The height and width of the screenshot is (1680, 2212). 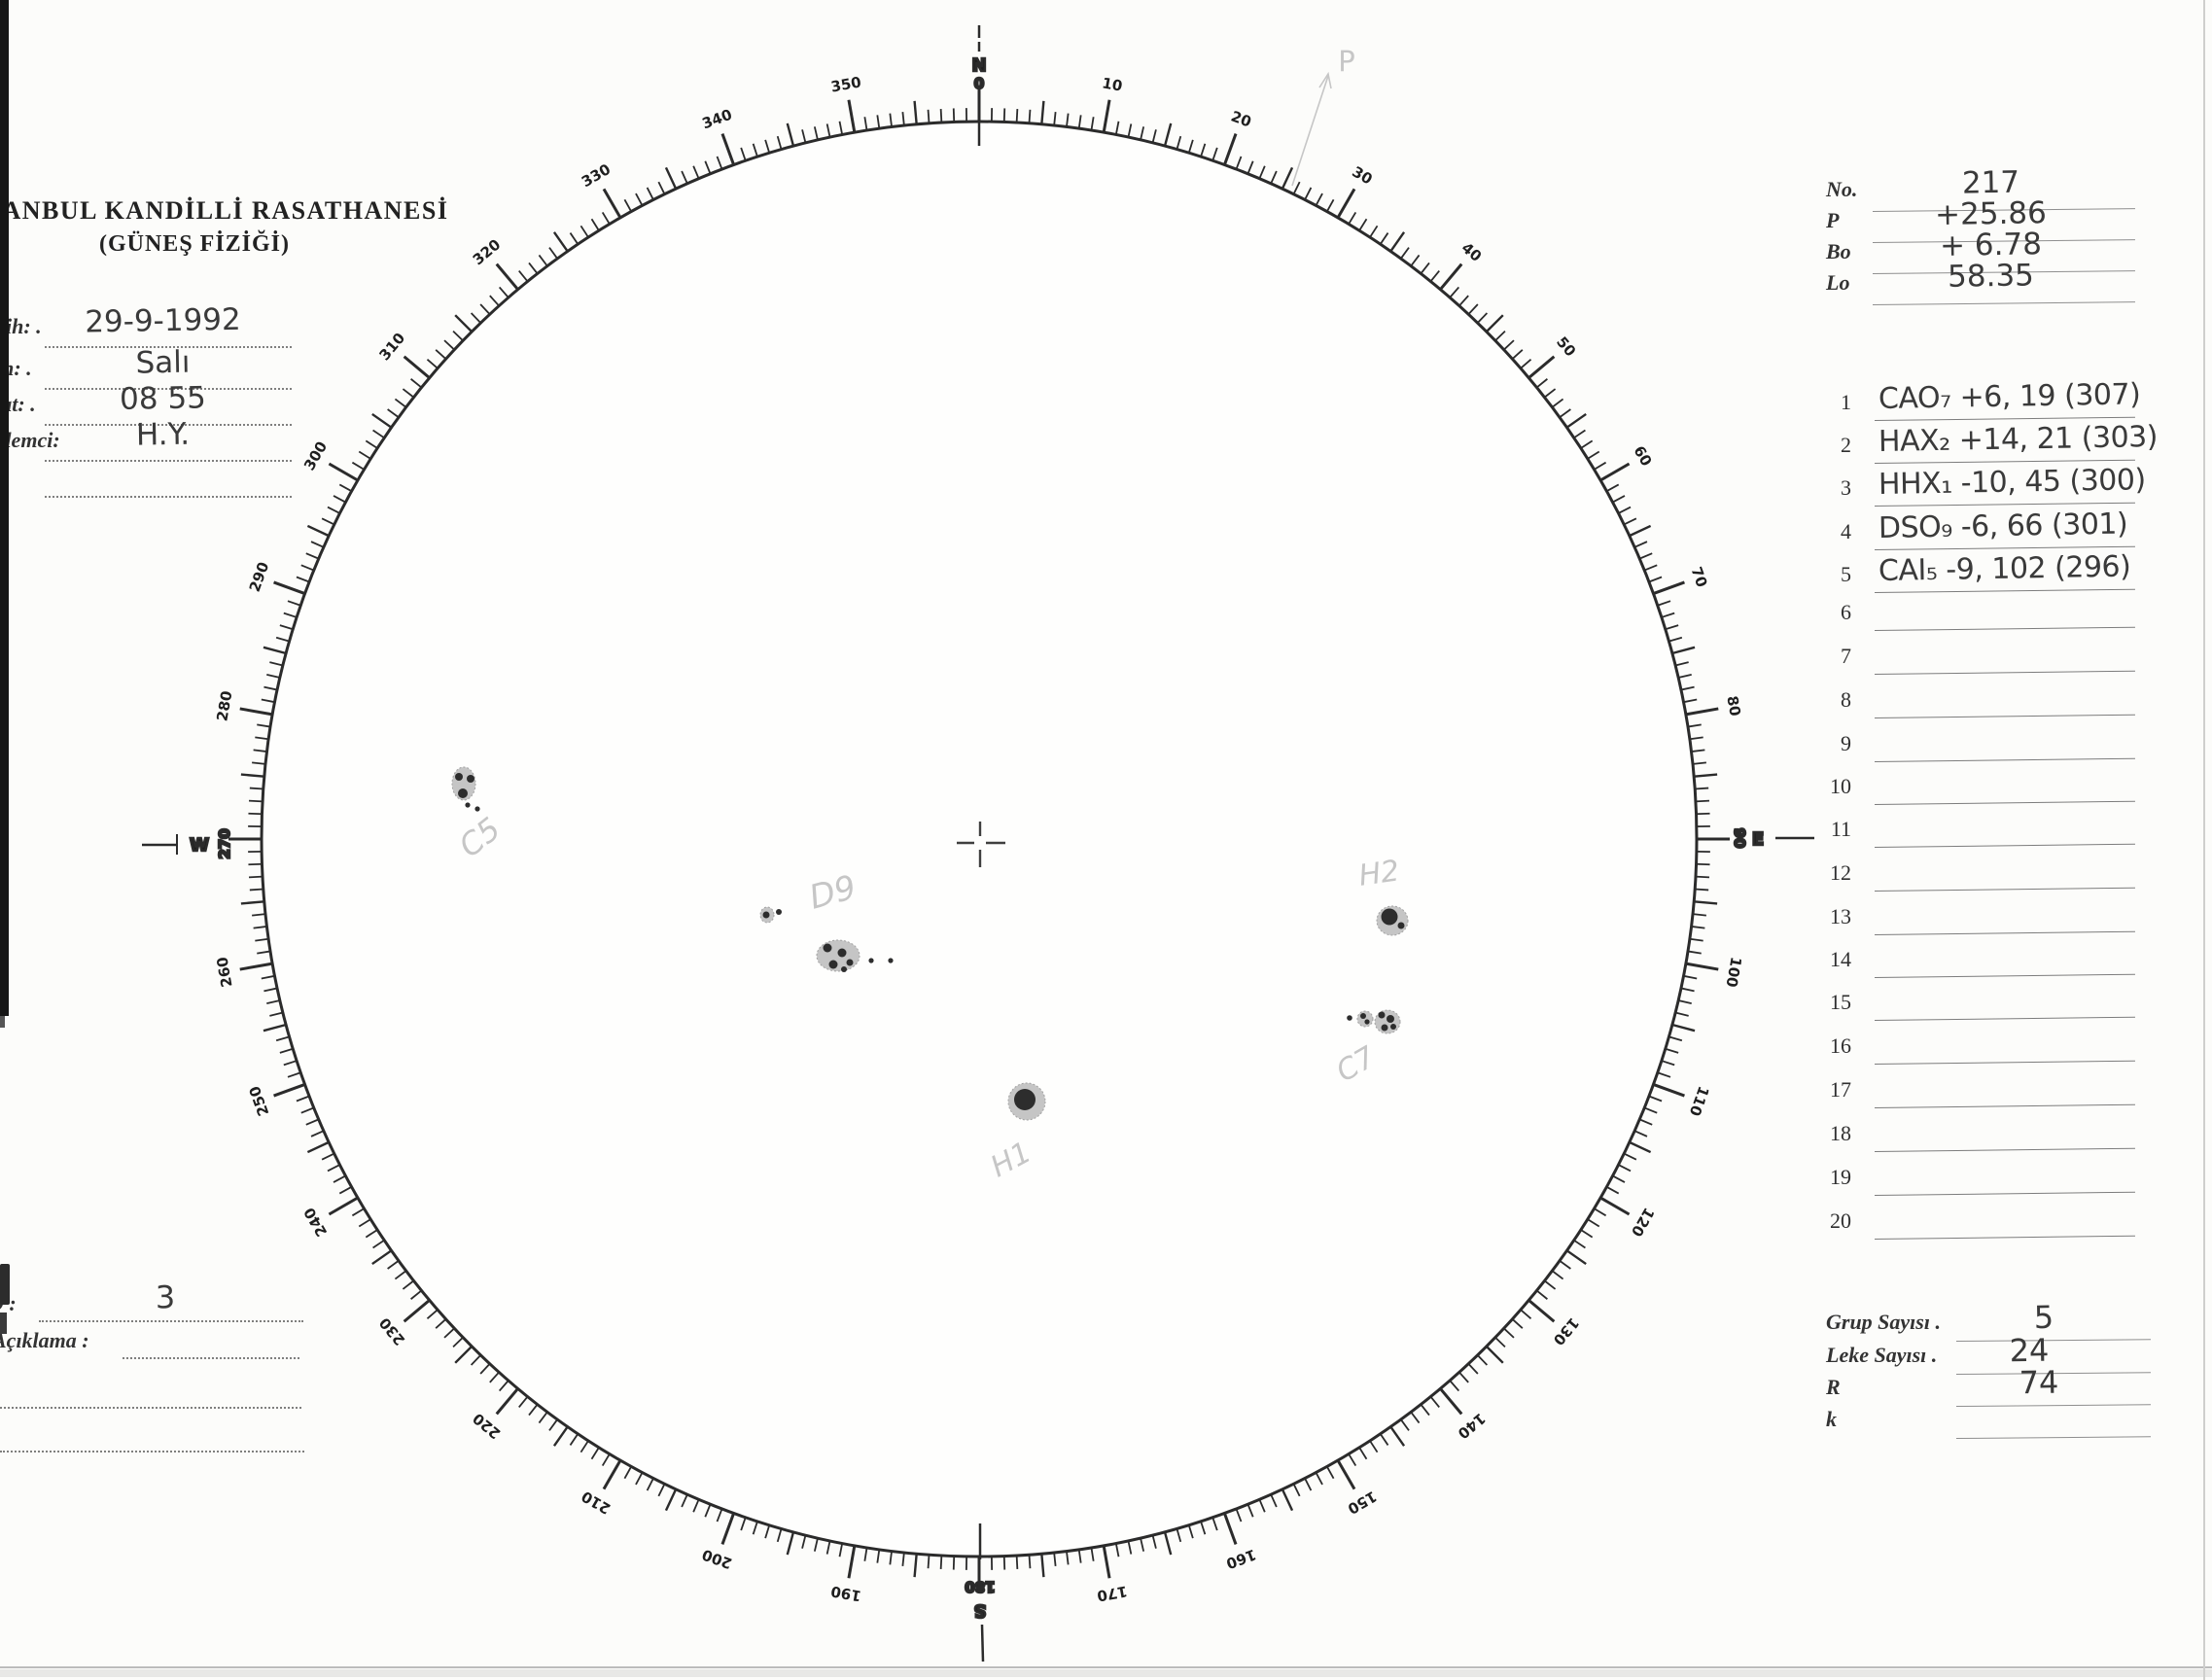 What do you see at coordinates (211, 1358) in the screenshot?
I see `aciklama-line` at bounding box center [211, 1358].